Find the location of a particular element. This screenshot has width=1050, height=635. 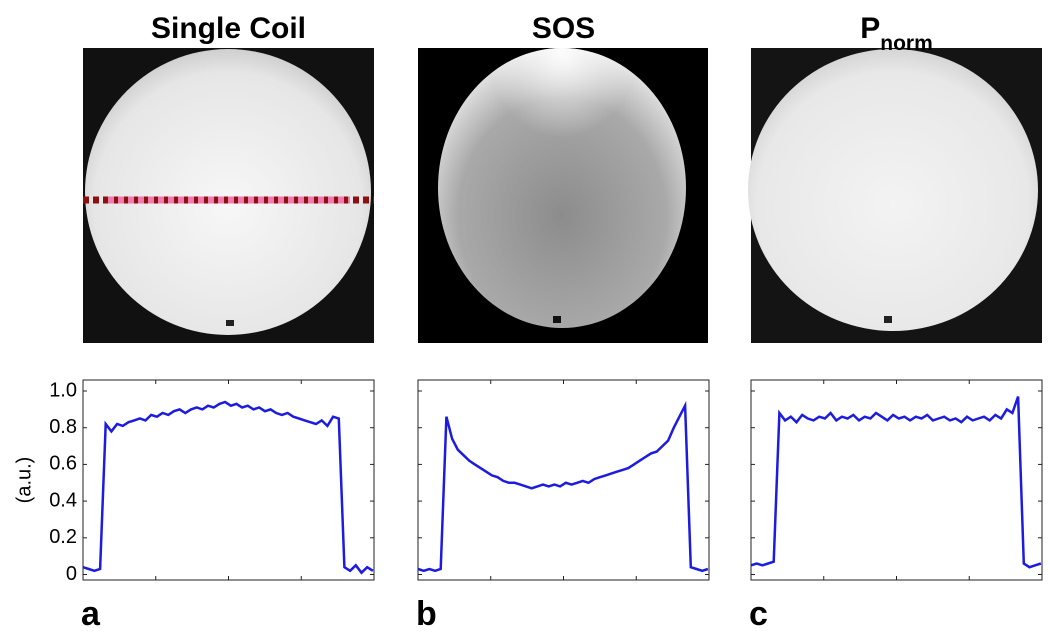

title-subscript: norm is located at coordinates (906, 43).